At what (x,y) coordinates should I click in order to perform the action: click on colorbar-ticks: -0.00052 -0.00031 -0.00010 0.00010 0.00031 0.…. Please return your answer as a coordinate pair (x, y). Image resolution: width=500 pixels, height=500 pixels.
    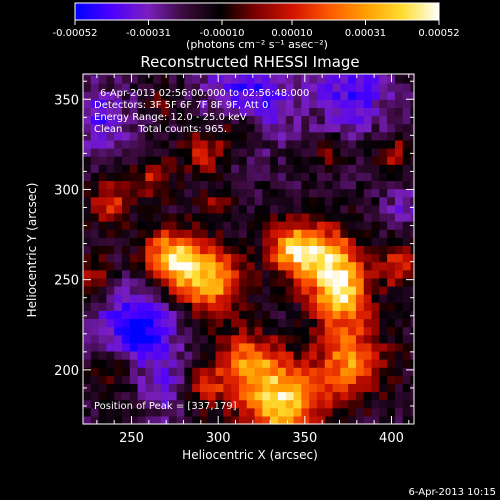
    Looking at the image, I should click on (256, 29).